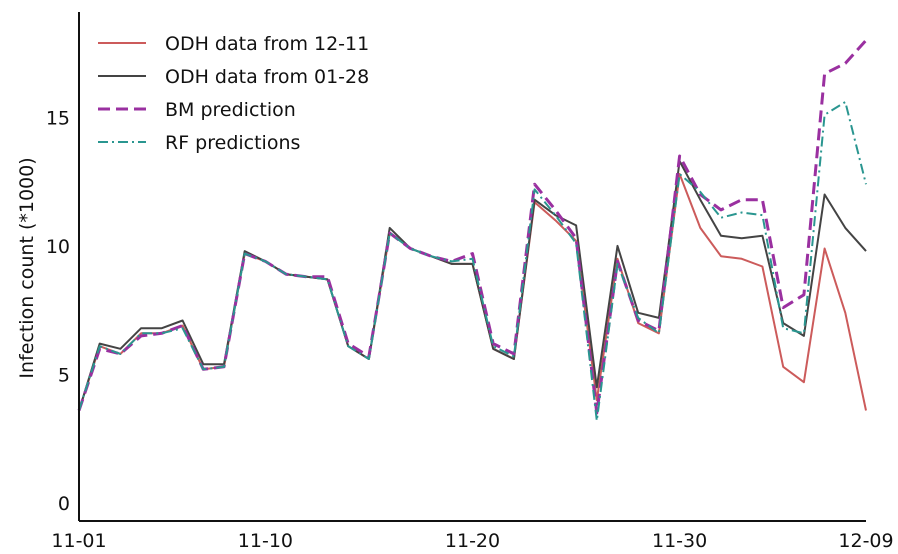 The width and height of the screenshot is (898, 554). I want to click on legend-label-1: ODH data from 01-28, so click(267, 77).